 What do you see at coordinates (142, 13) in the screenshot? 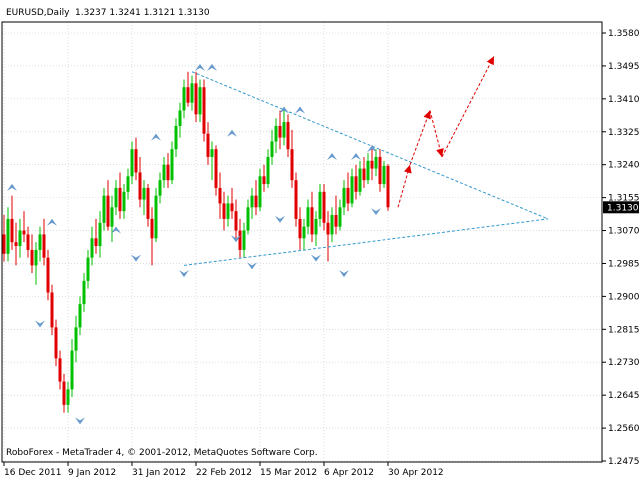
I see `ohlc-values-label: 1.3237 1.3241 1.3121 1.3130` at bounding box center [142, 13].